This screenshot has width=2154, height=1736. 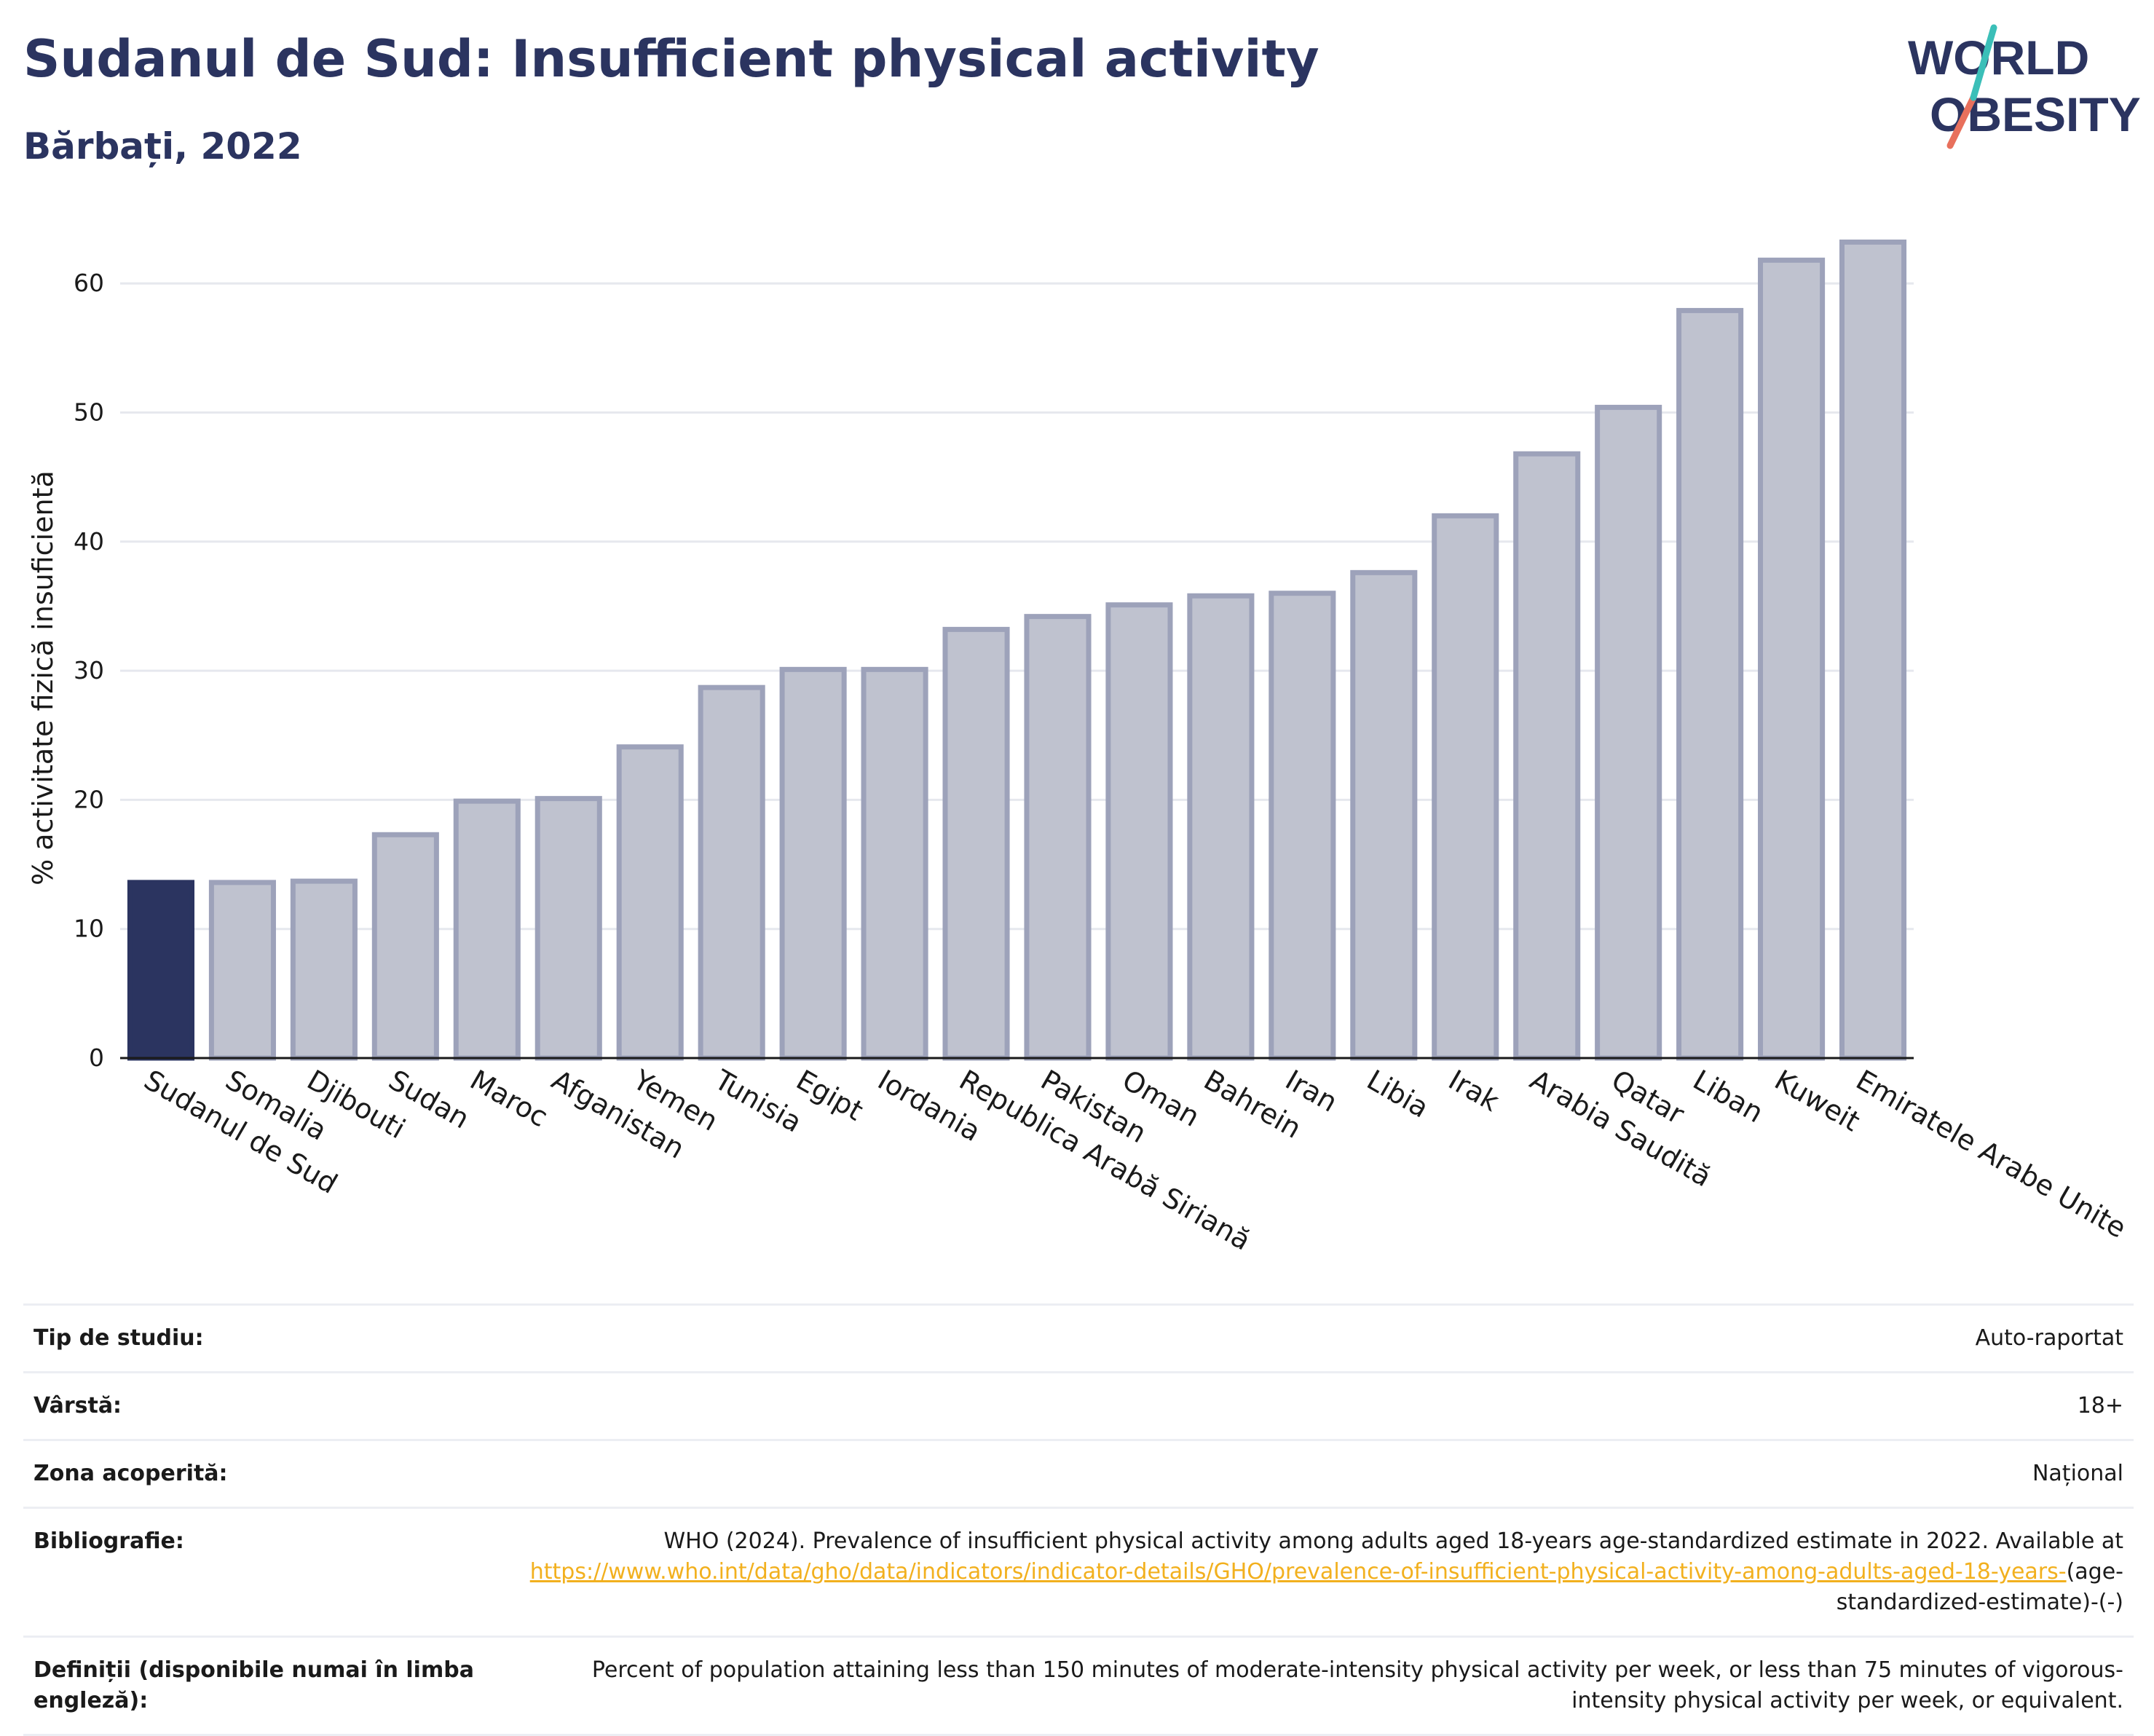 I want to click on x-tick-label: Maroc, so click(x=509, y=1099).